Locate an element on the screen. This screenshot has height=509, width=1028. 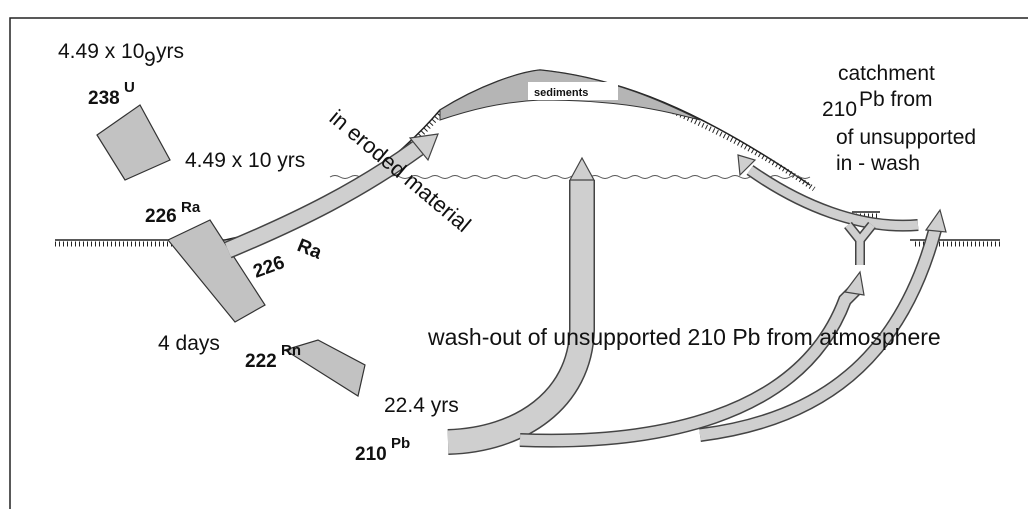
rn-half-life: 4 days is located at coordinates (189, 343).